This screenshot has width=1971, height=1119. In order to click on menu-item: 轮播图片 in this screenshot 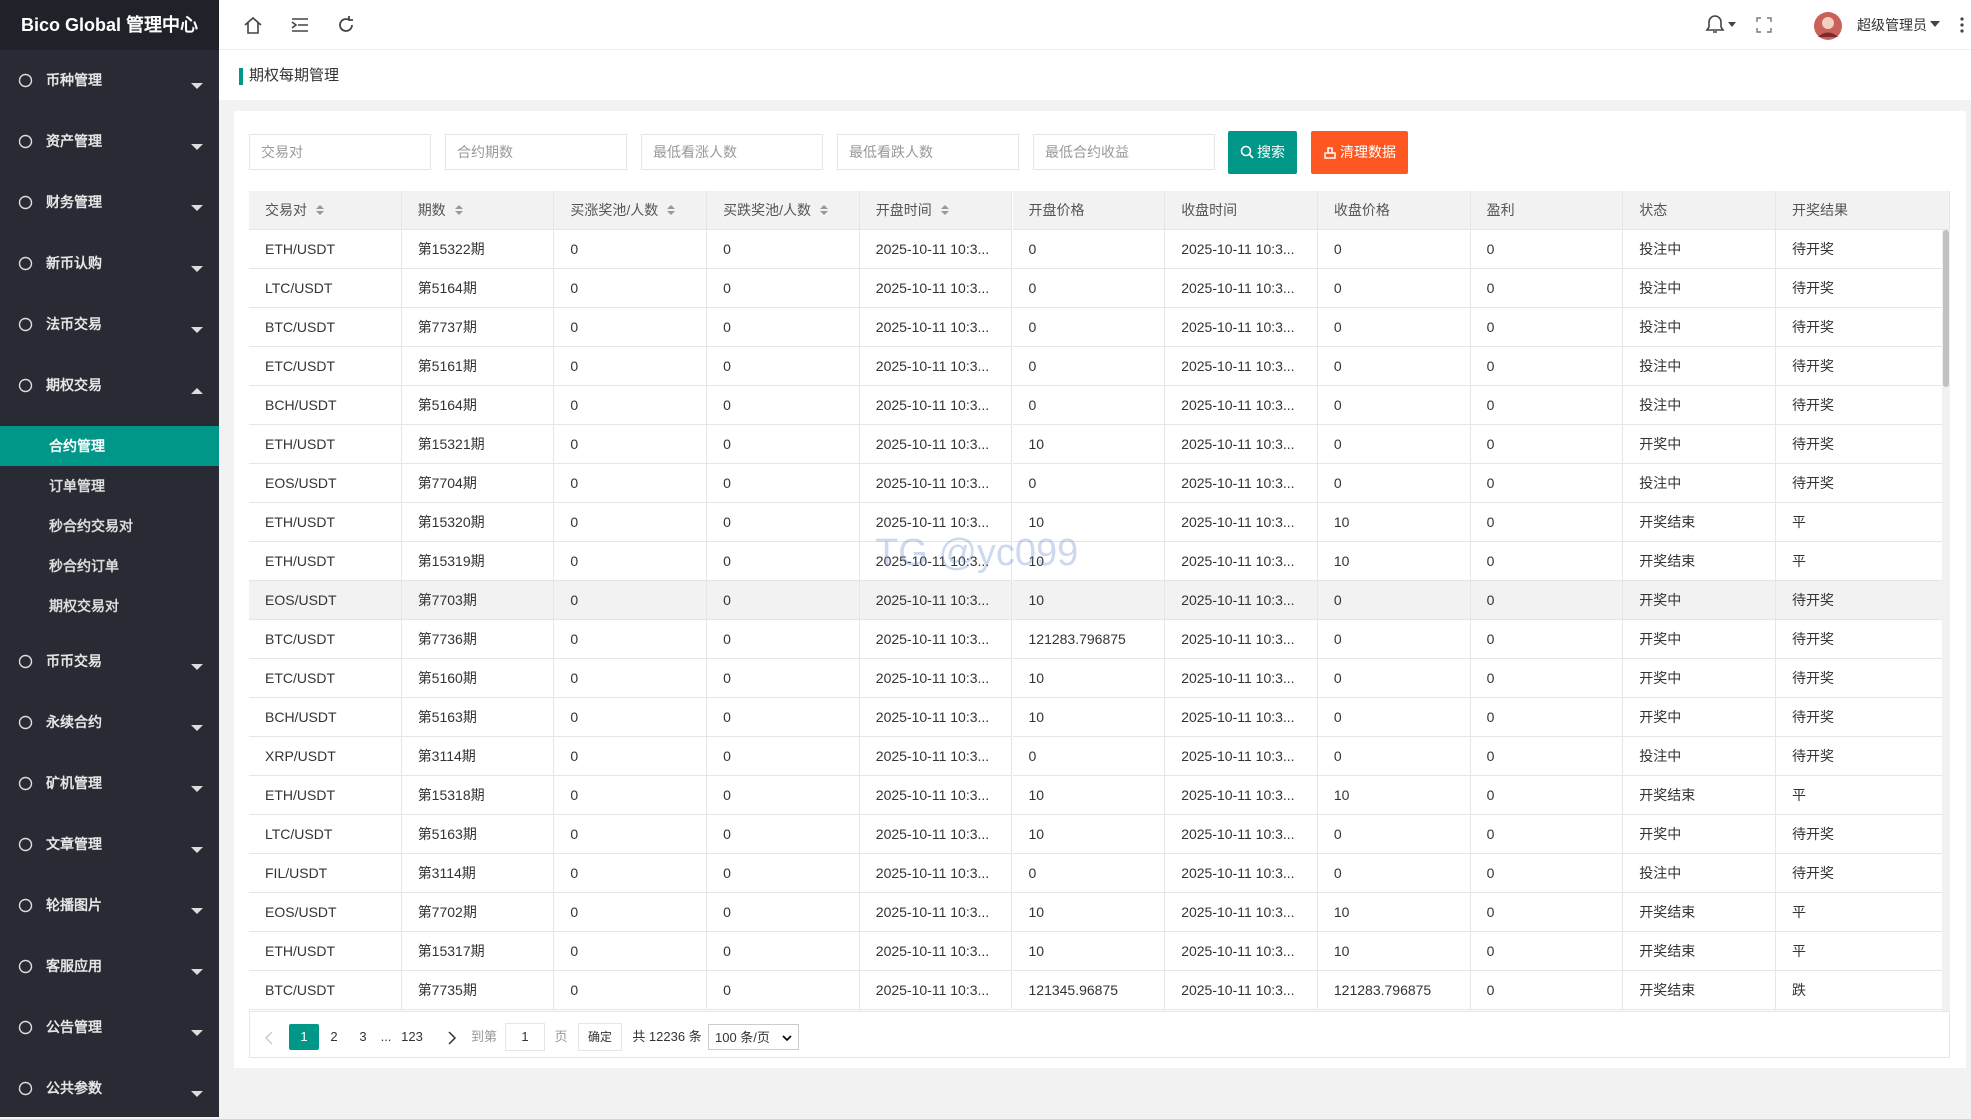, I will do `click(74, 905)`.